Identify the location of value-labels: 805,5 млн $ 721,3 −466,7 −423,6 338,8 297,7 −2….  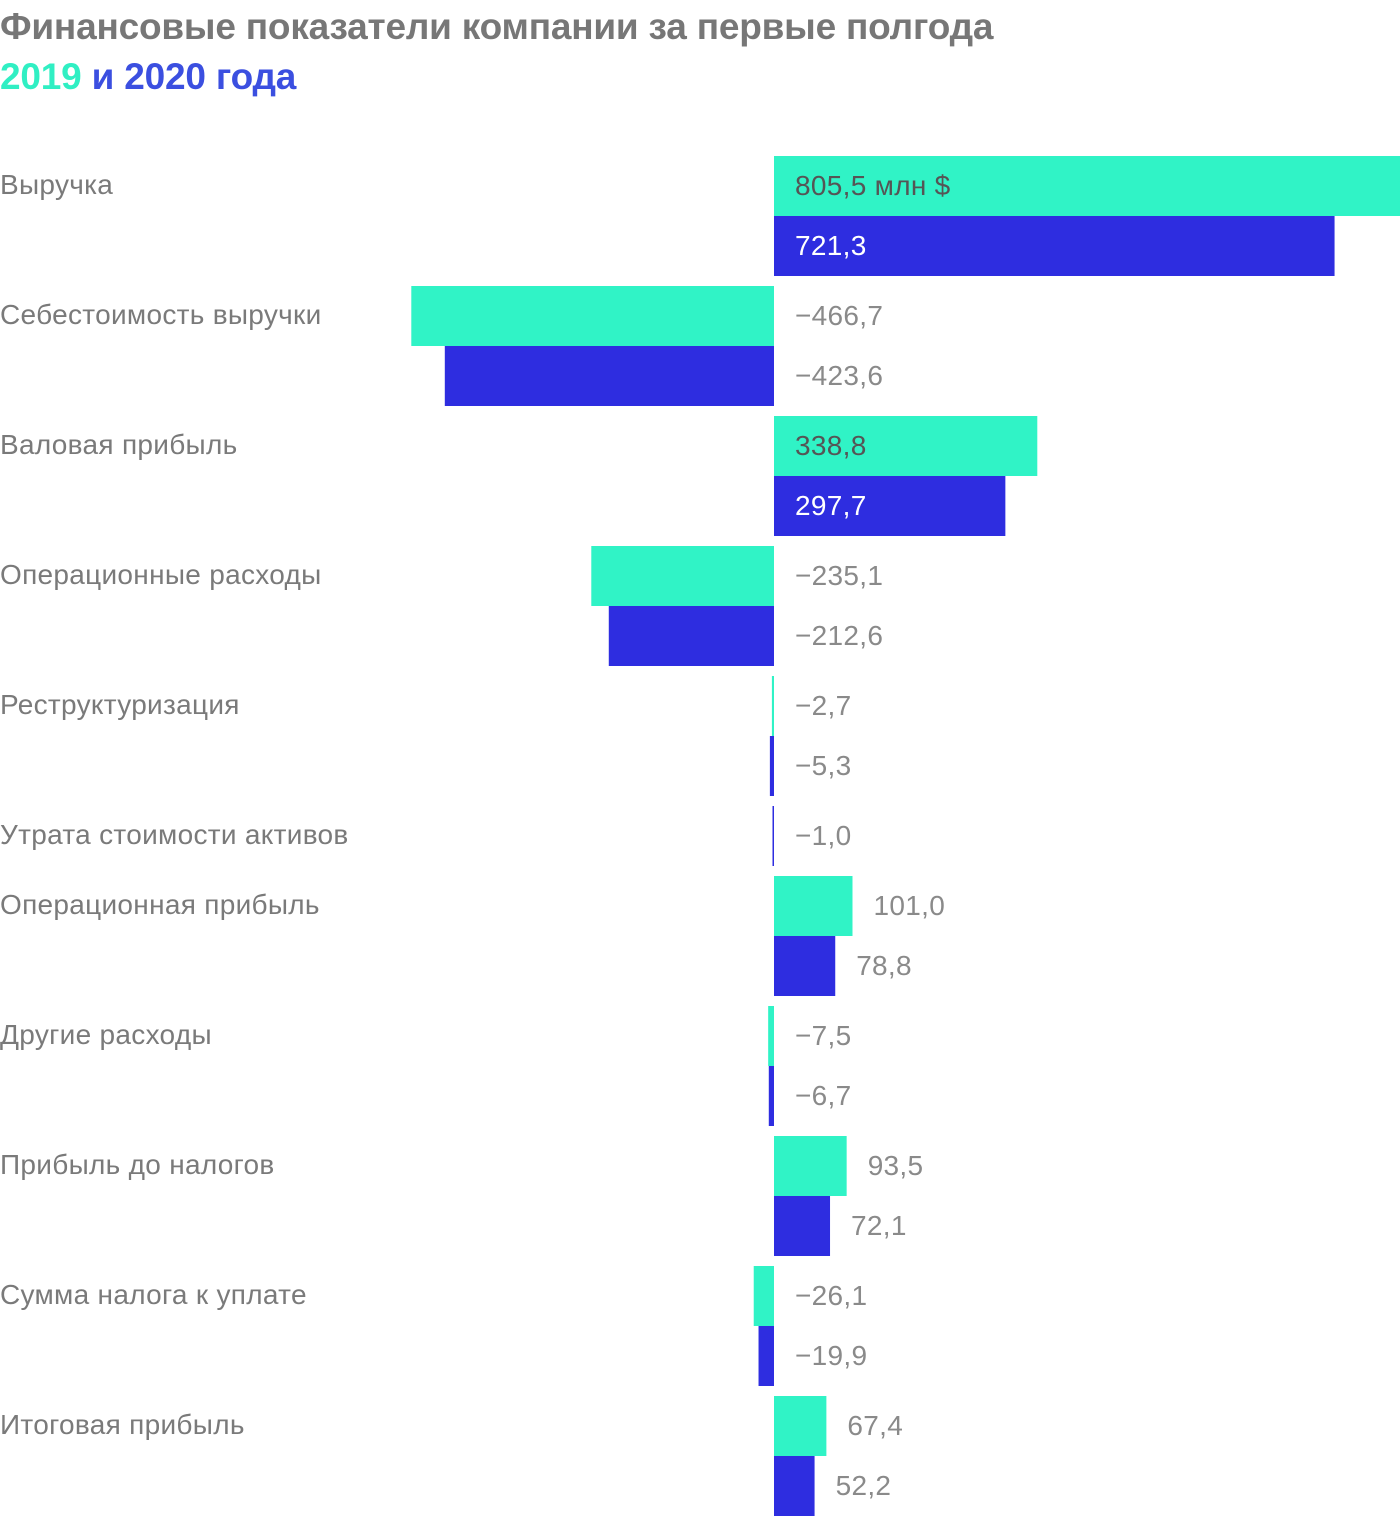
(873, 835).